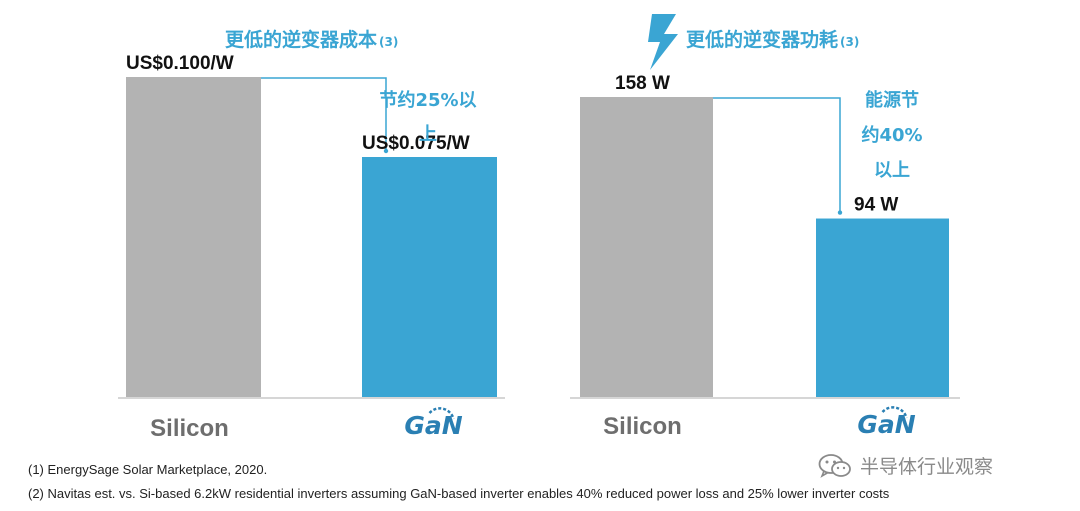 The height and width of the screenshot is (511, 1080). Describe the element at coordinates (429, 277) in the screenshot. I see `chart1-bar-gan` at that location.